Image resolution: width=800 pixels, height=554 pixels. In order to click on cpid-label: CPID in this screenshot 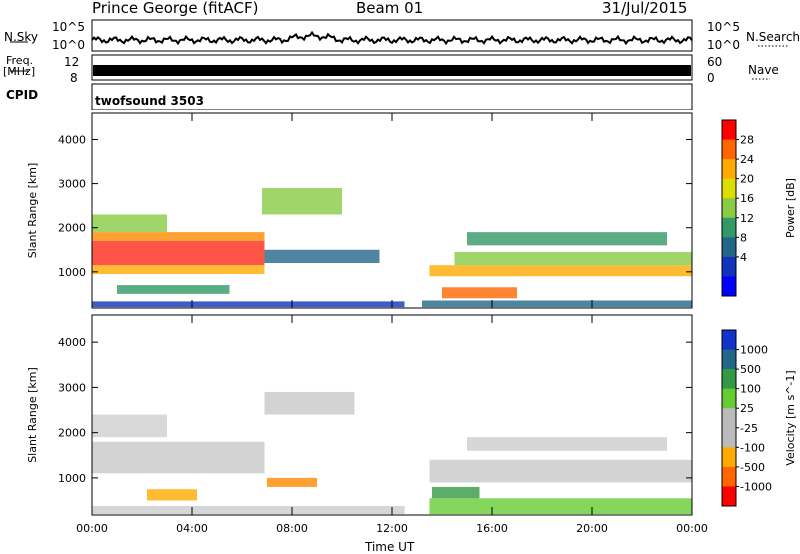, I will do `click(22, 95)`.